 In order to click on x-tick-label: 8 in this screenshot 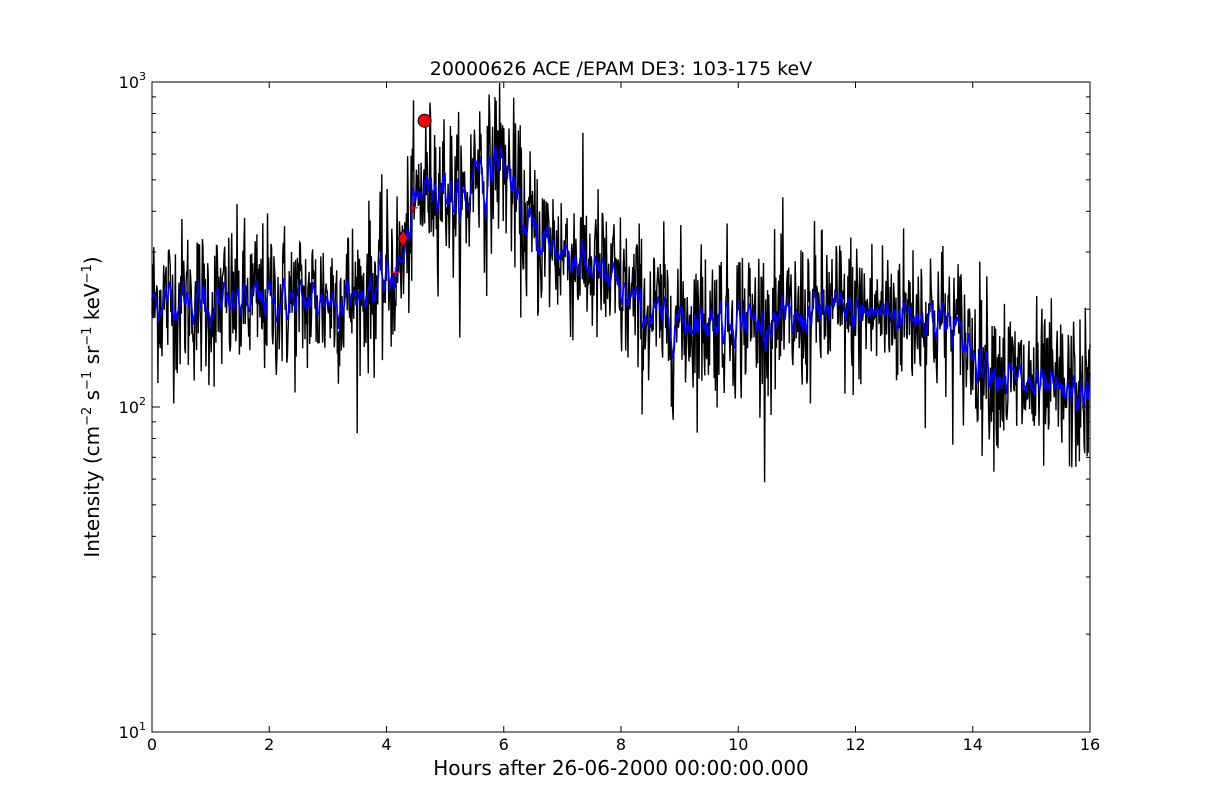, I will do `click(621, 744)`.